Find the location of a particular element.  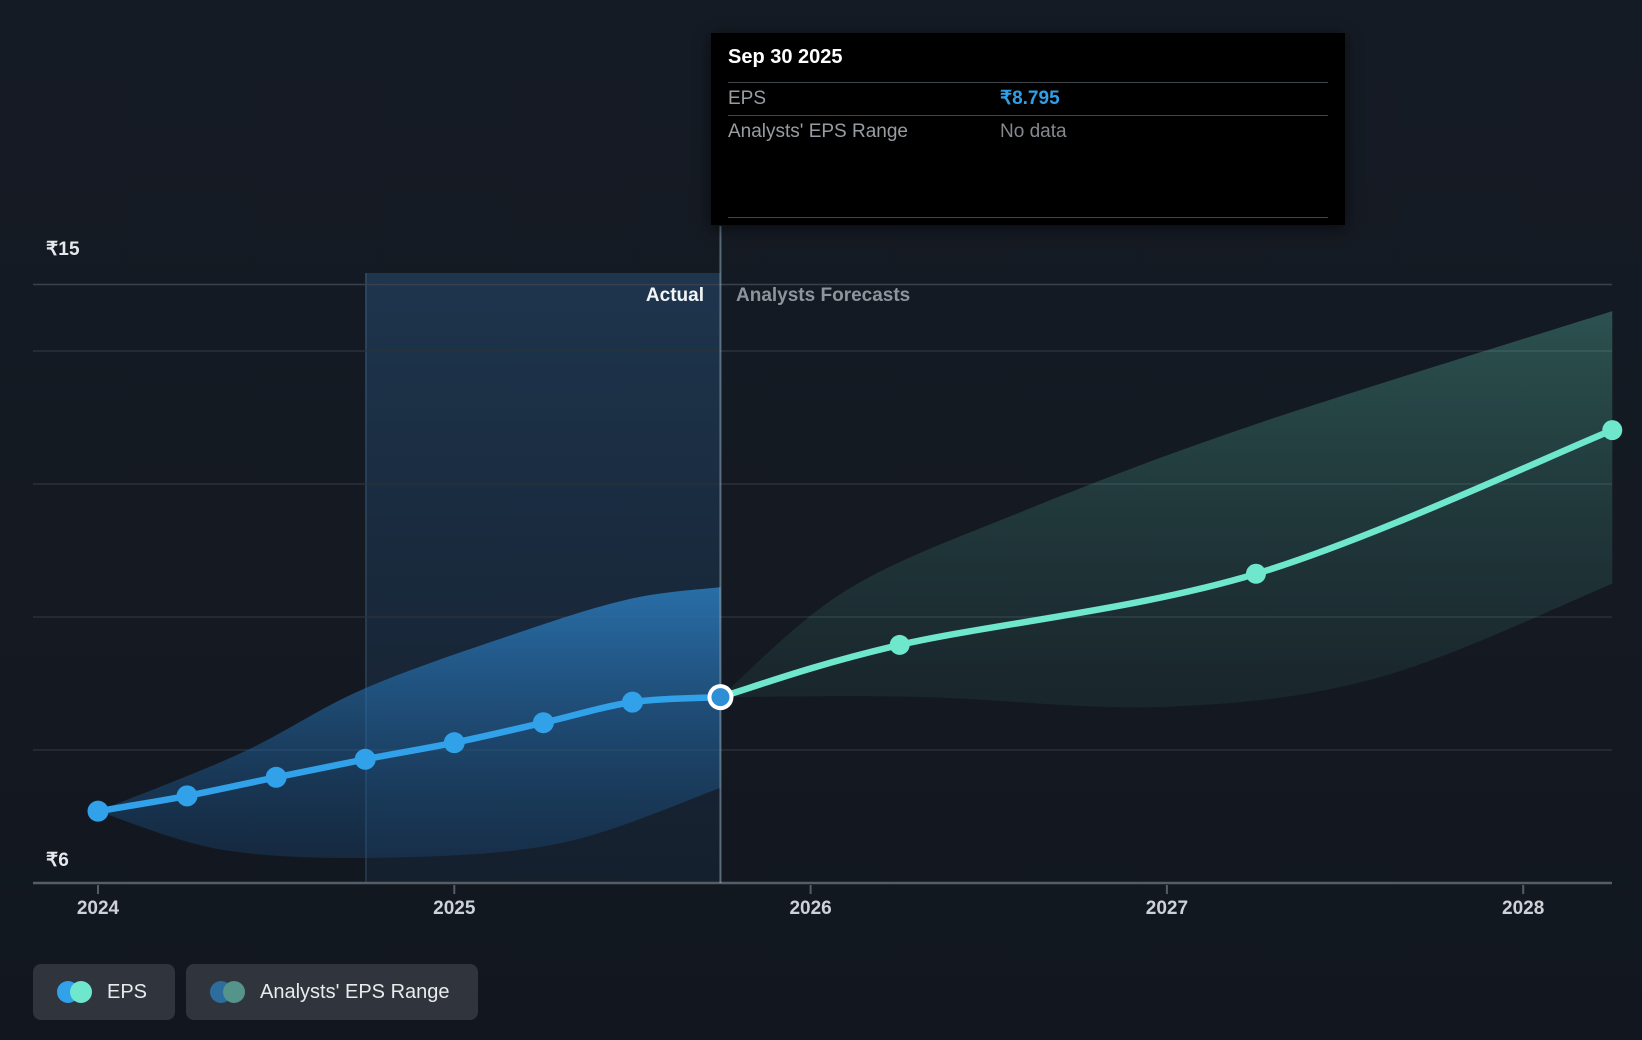

tooltip-range-label: Analysts' EPS Range is located at coordinates (818, 131).